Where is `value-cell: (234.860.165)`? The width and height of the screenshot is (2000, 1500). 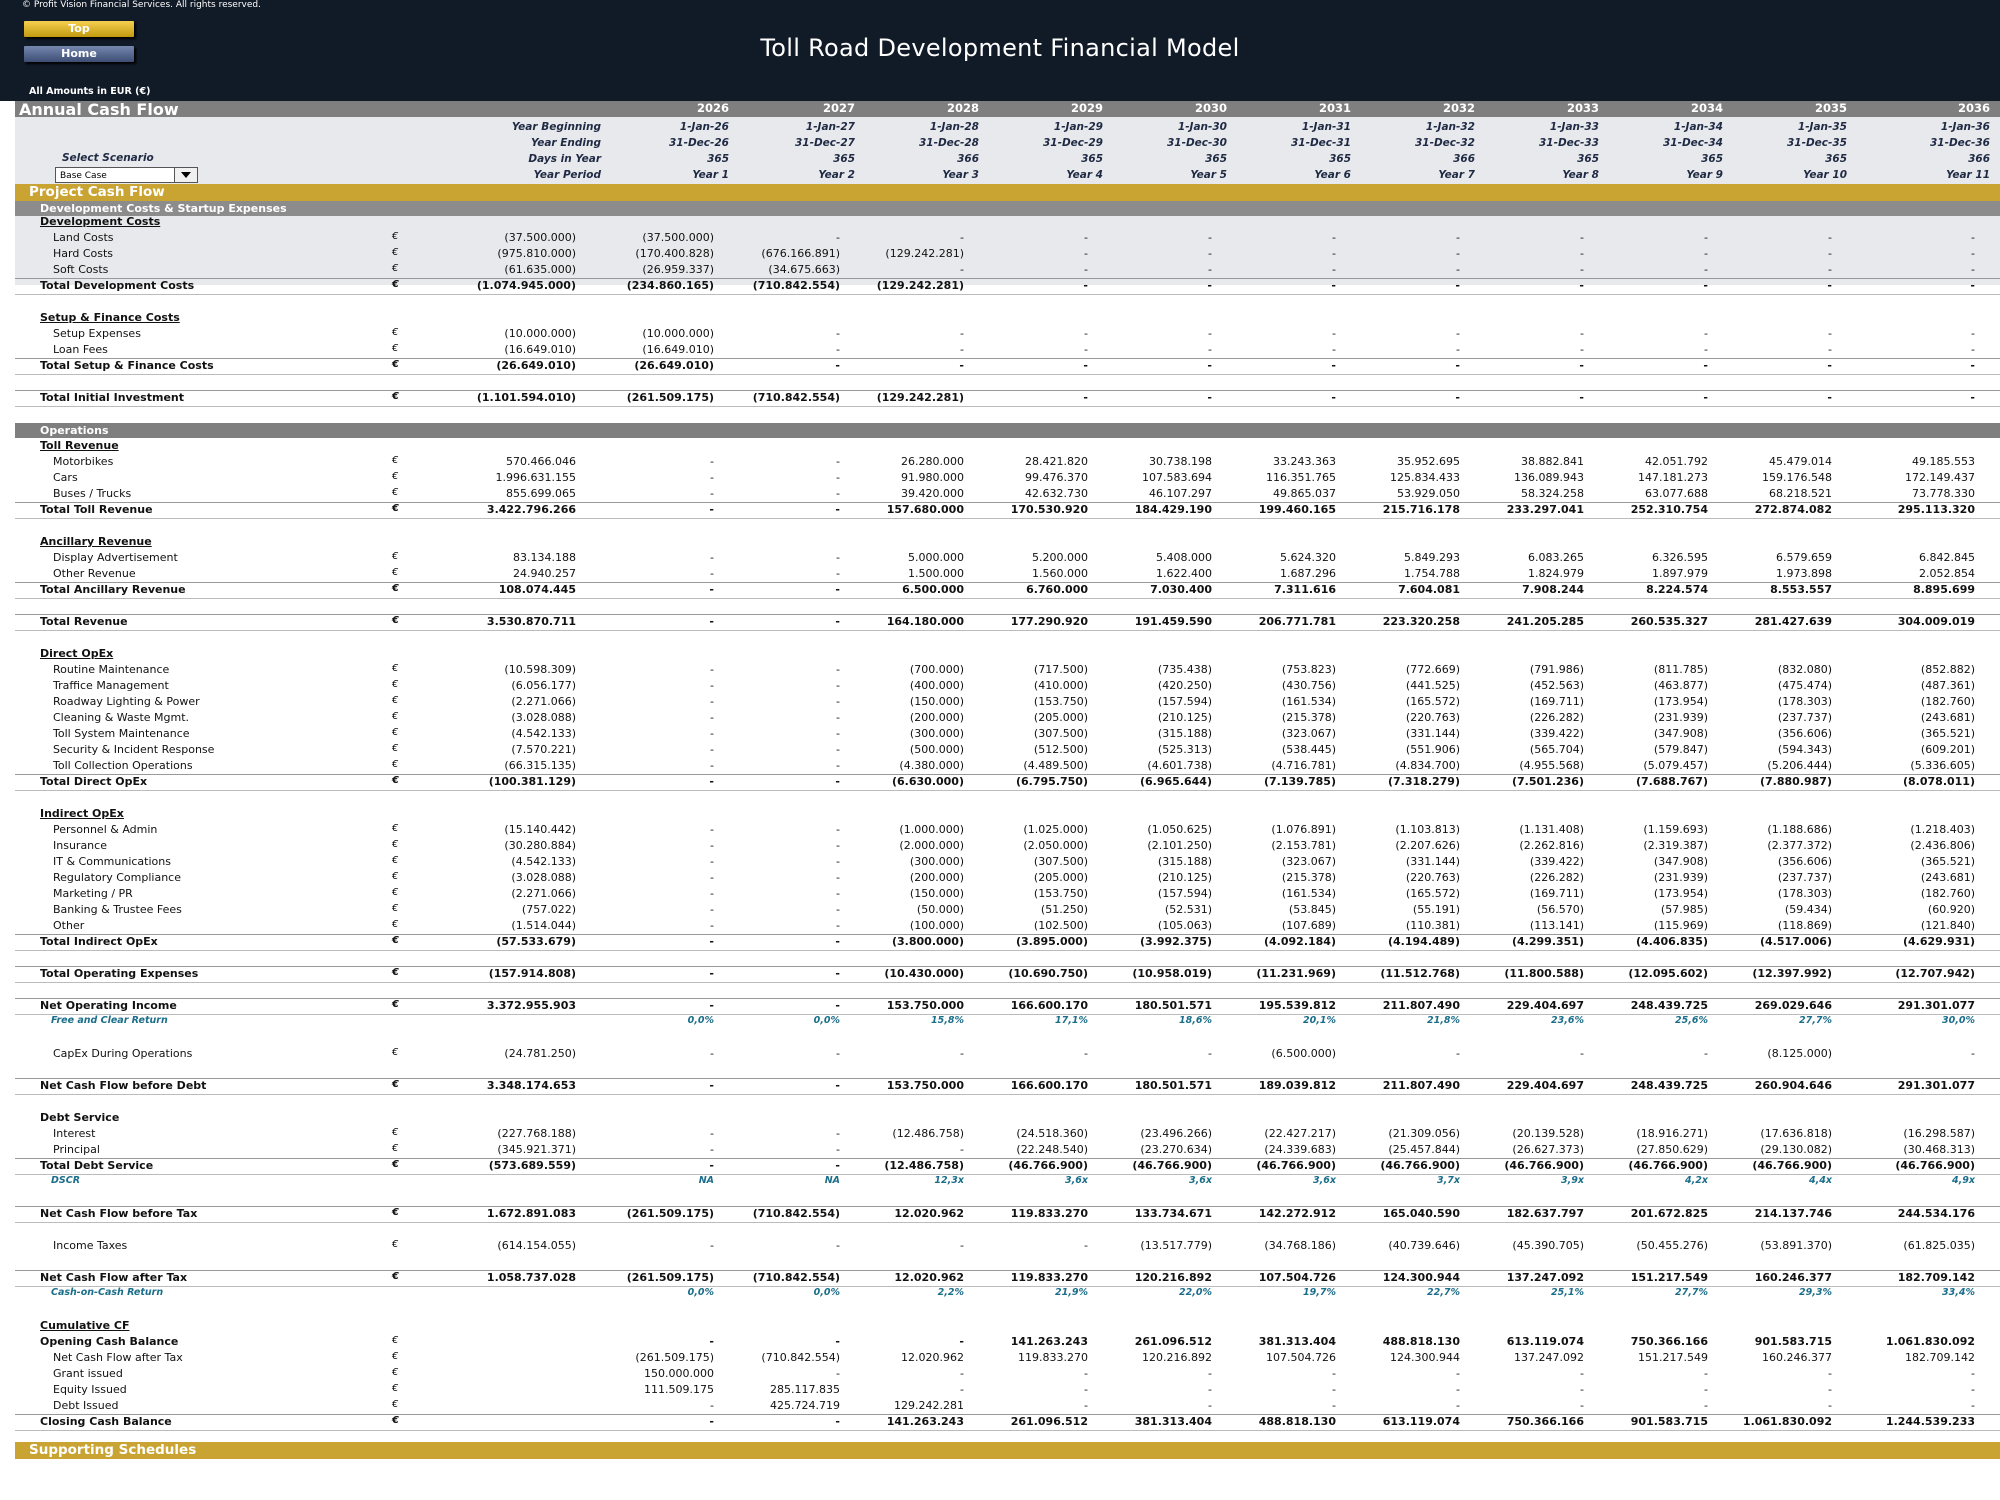 value-cell: (234.860.165) is located at coordinates (670, 285).